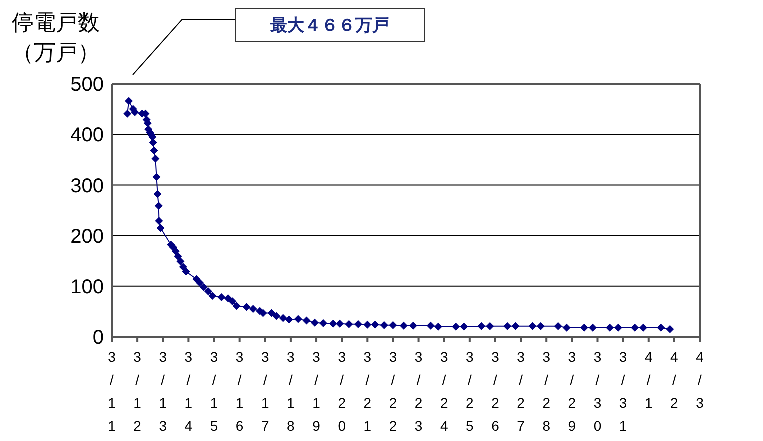  Describe the element at coordinates (87, 186) in the screenshot. I see `y-tick-label: 300` at that location.